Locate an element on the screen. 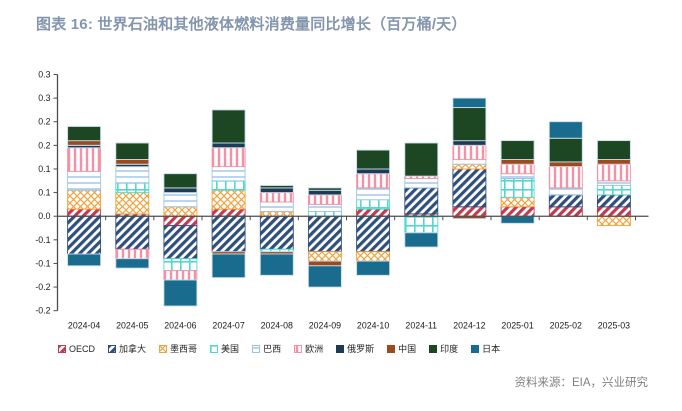 Image resolution: width=682 pixels, height=411 pixels. legend-label: 中国 is located at coordinates (407, 349).